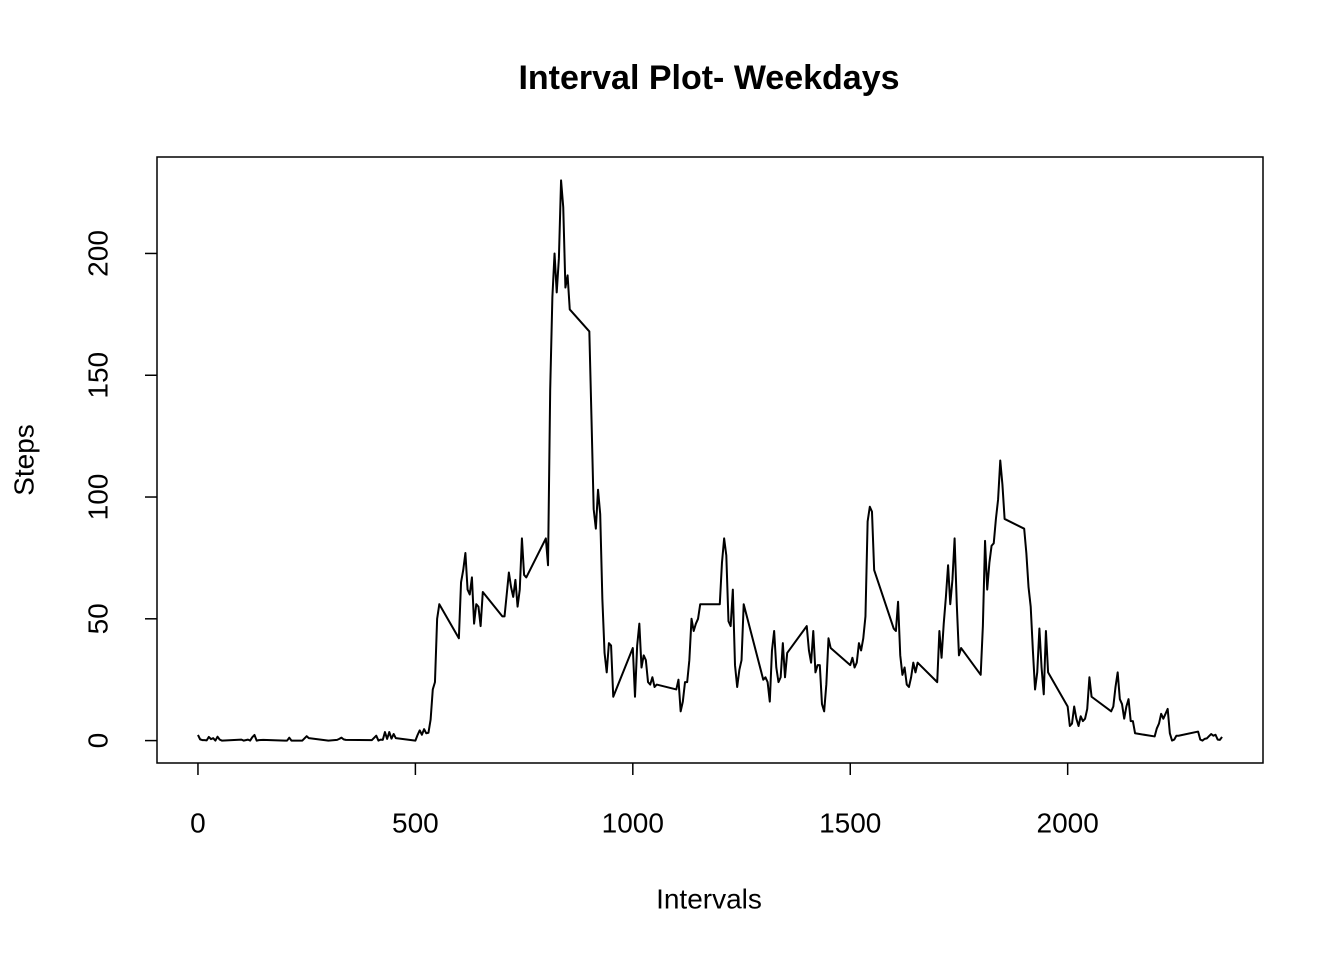 The height and width of the screenshot is (960, 1344). What do you see at coordinates (23, 460) in the screenshot?
I see `y-axis-label: Steps` at bounding box center [23, 460].